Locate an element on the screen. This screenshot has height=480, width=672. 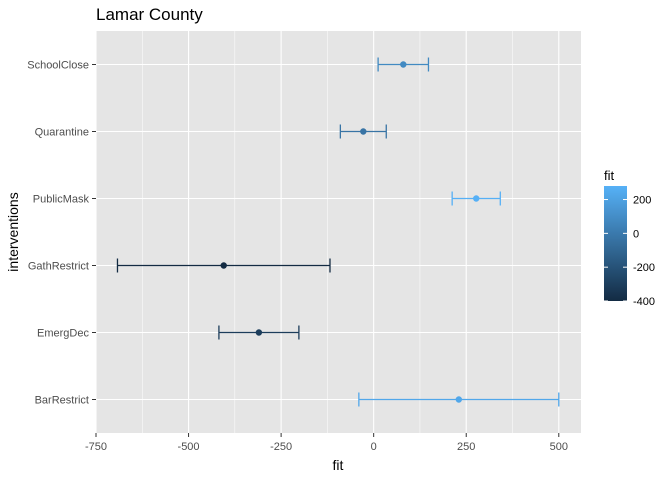
y-tick-label: EmergDec is located at coordinates (63, 334).